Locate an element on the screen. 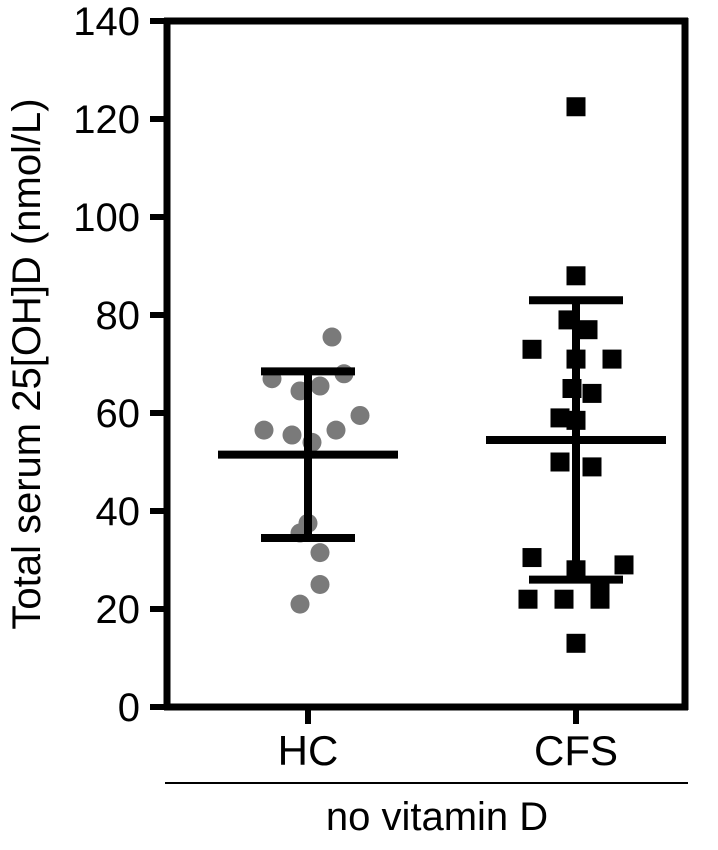 The width and height of the screenshot is (718, 850). x-category-labels: HC CFS is located at coordinates (448, 740).